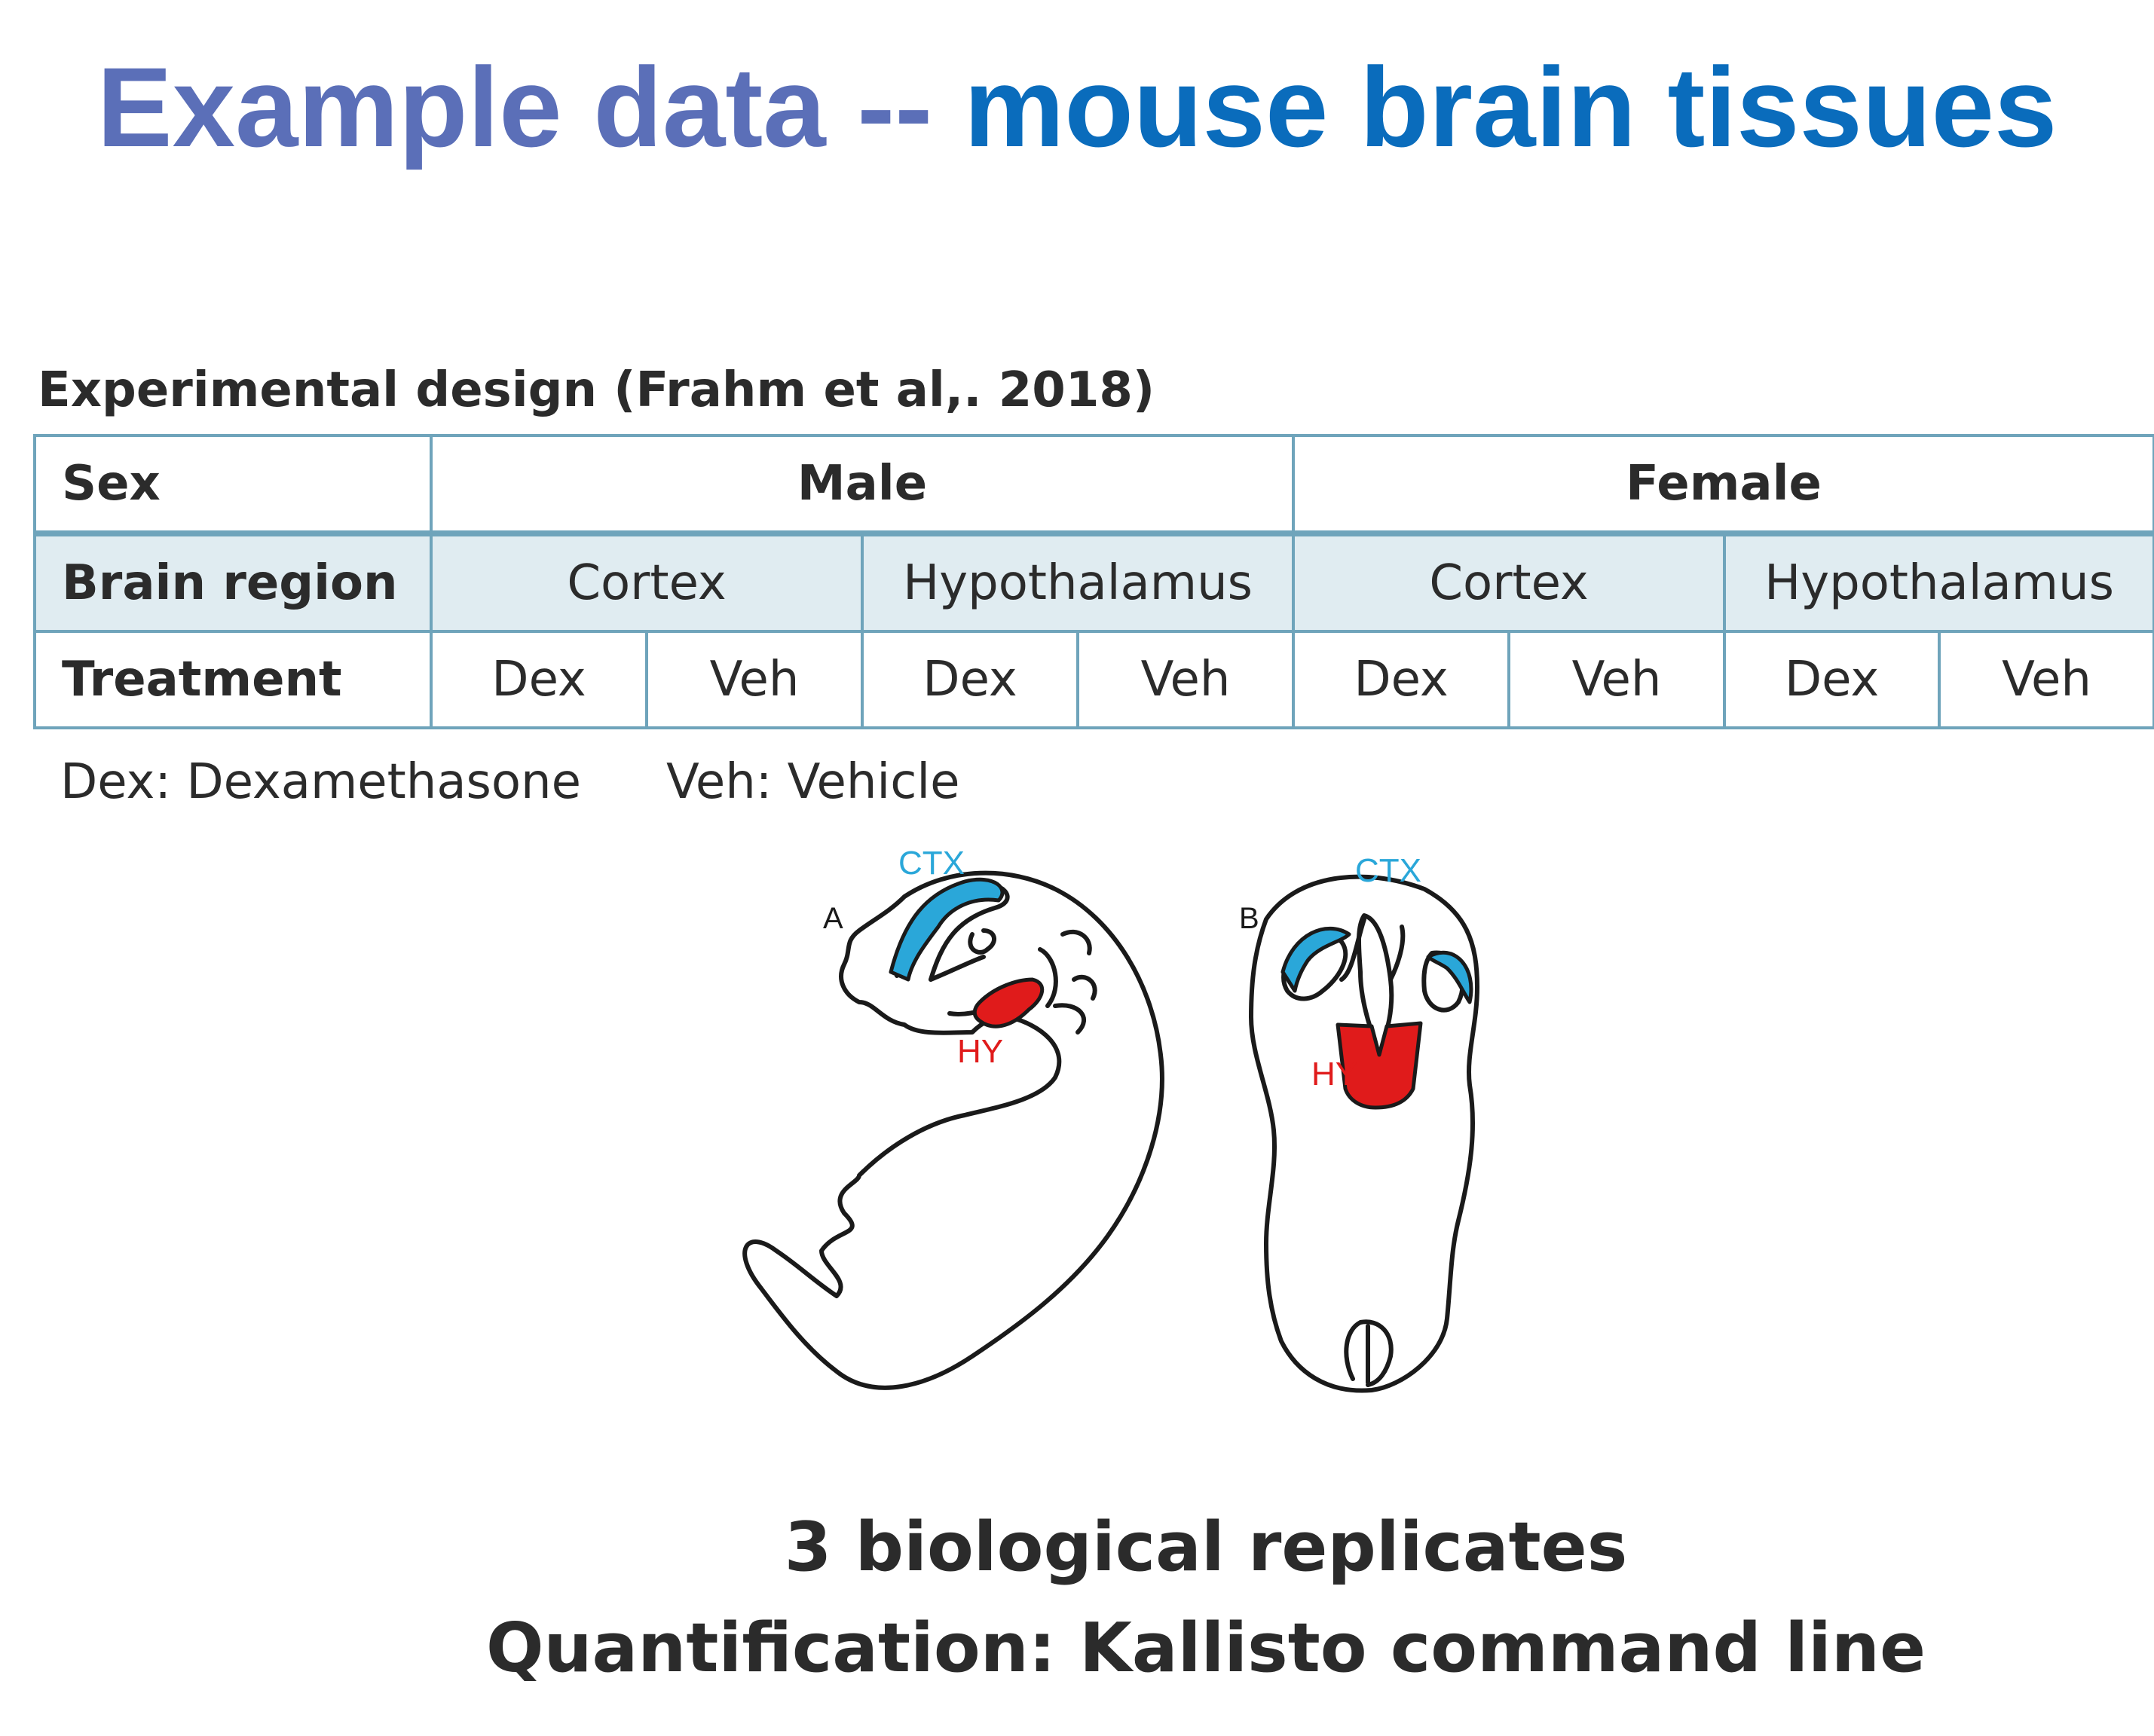 The width and height of the screenshot is (2154, 1736). Describe the element at coordinates (1315, 959) in the screenshot. I see `ctx-region-b-left` at that location.